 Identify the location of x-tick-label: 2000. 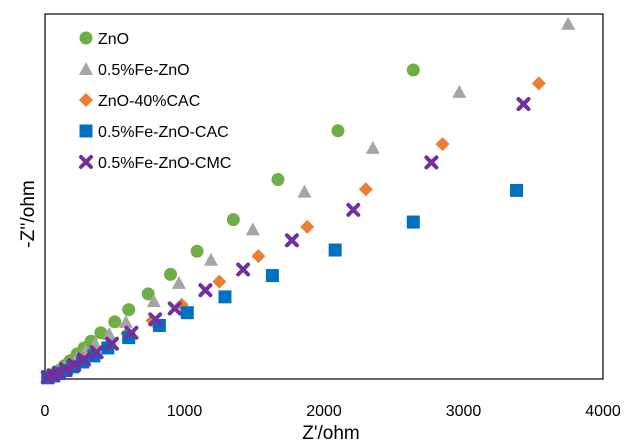
(324, 411).